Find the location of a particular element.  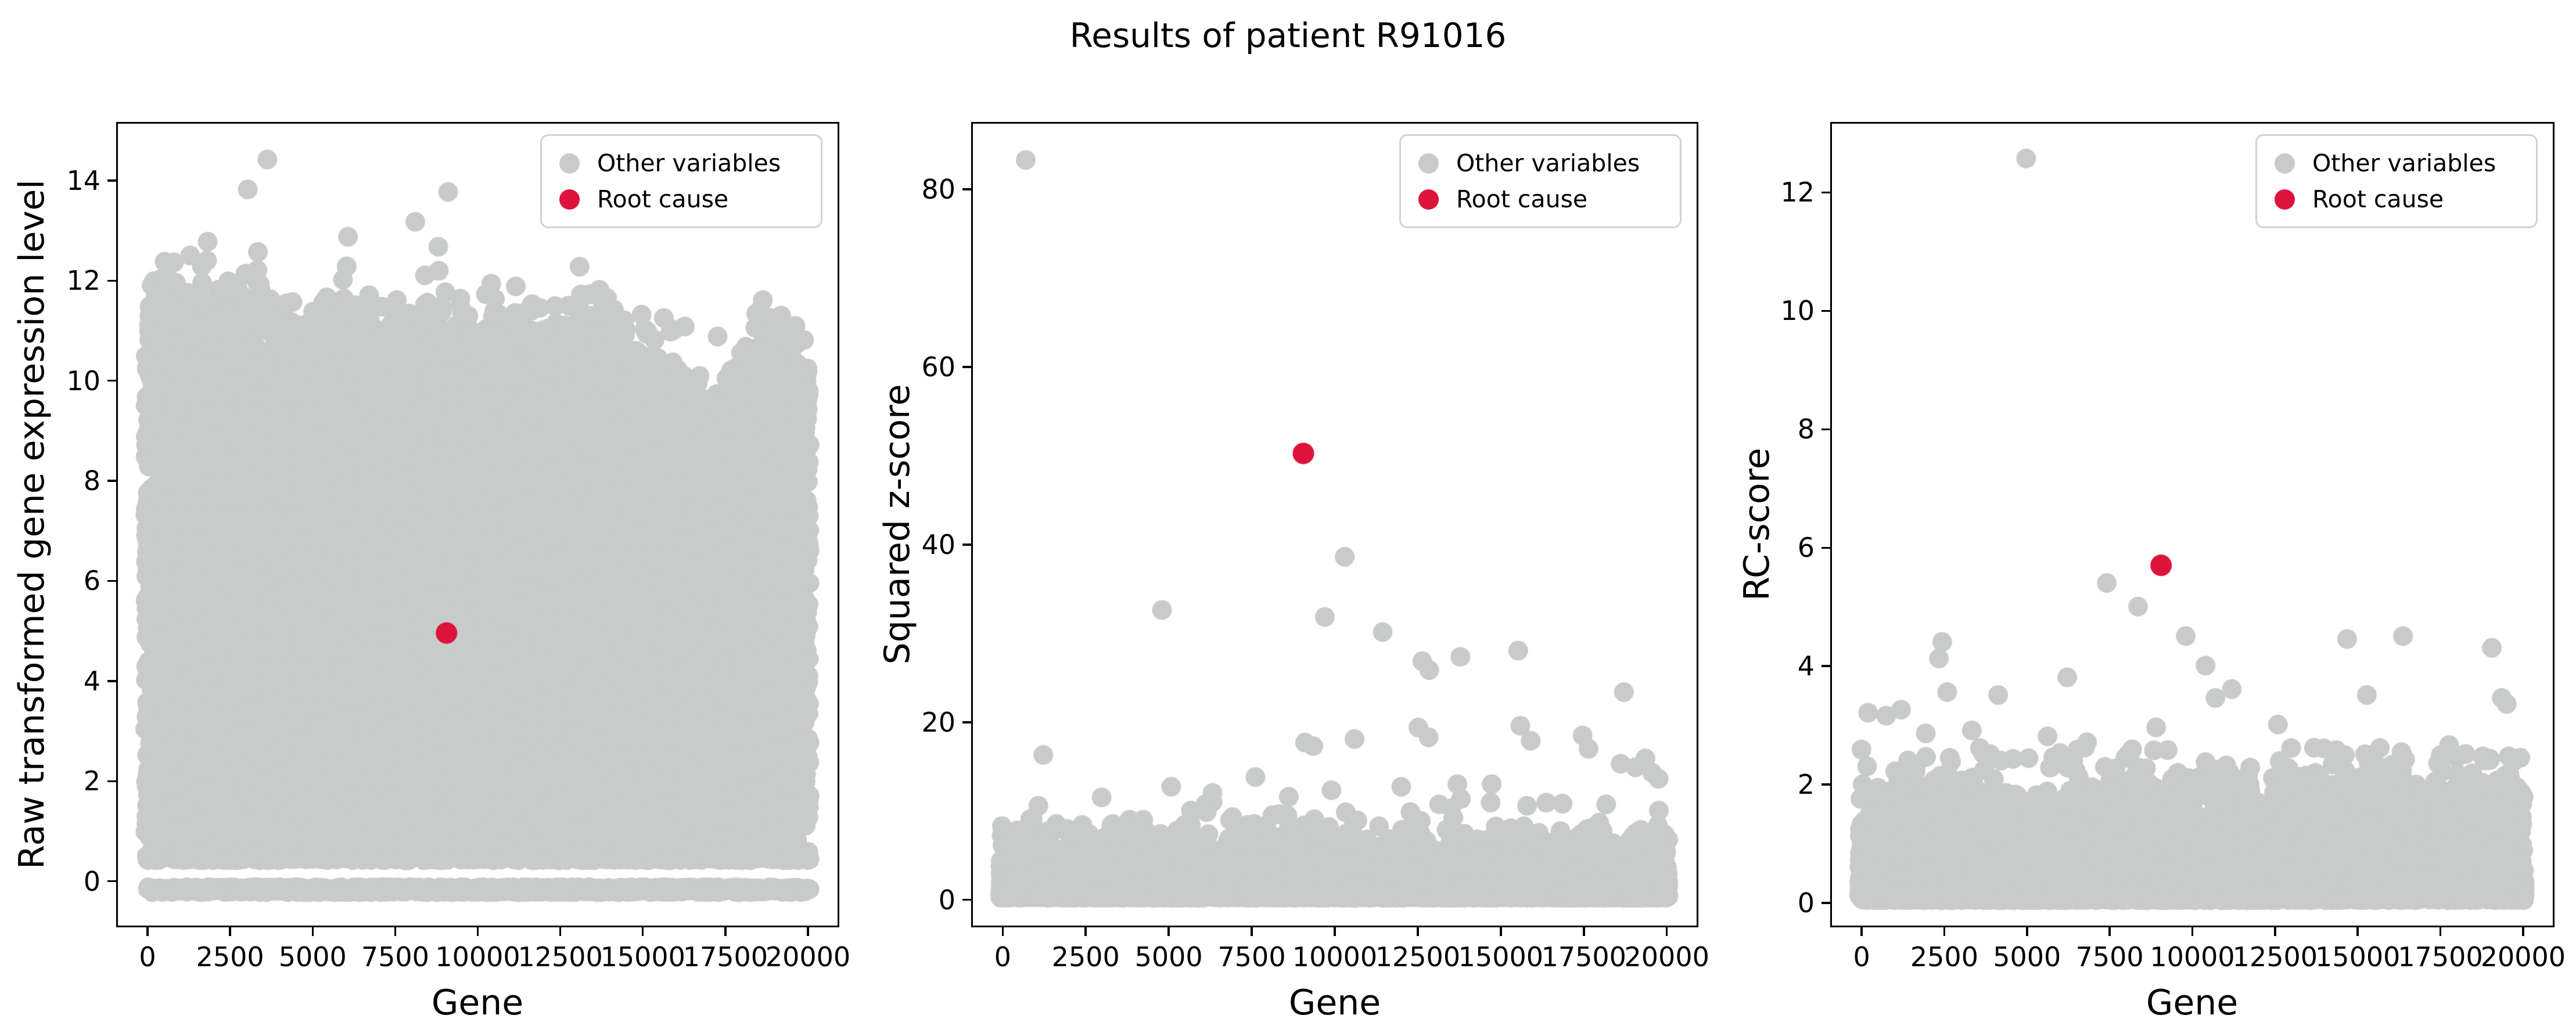

figure-title: Results of patient R91016 is located at coordinates (1288, 35).